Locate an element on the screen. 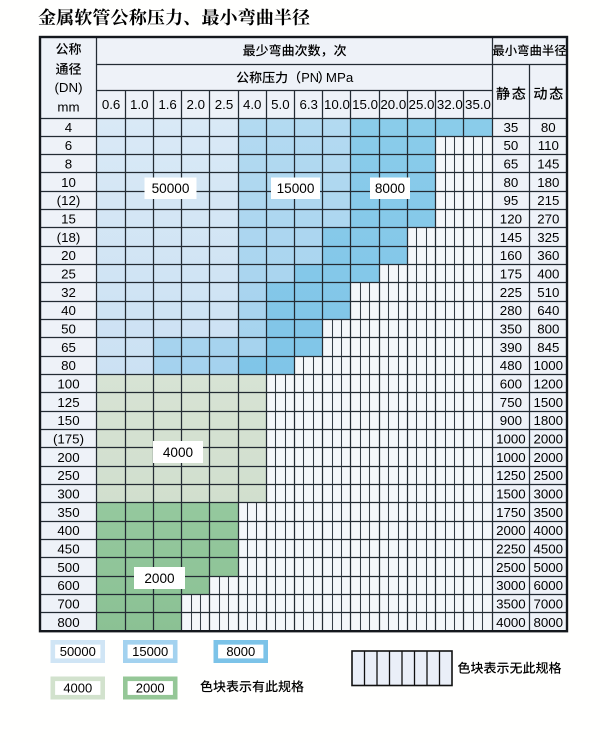 The image size is (600, 743). svg-text: 25 is located at coordinates (68, 274).